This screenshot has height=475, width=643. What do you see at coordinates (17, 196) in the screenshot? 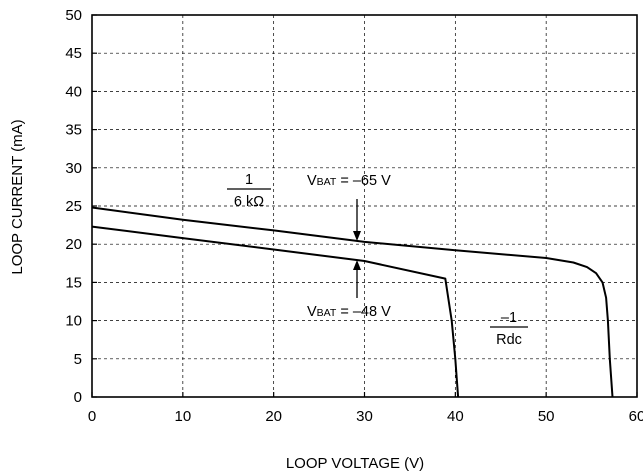
I see `y-axis-title: LOOP CURRENT (mA)` at bounding box center [17, 196].